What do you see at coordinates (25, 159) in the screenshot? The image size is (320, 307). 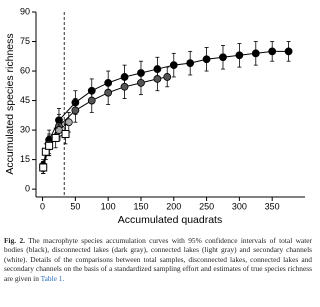 I see `y-tick-label: 15` at bounding box center [25, 159].